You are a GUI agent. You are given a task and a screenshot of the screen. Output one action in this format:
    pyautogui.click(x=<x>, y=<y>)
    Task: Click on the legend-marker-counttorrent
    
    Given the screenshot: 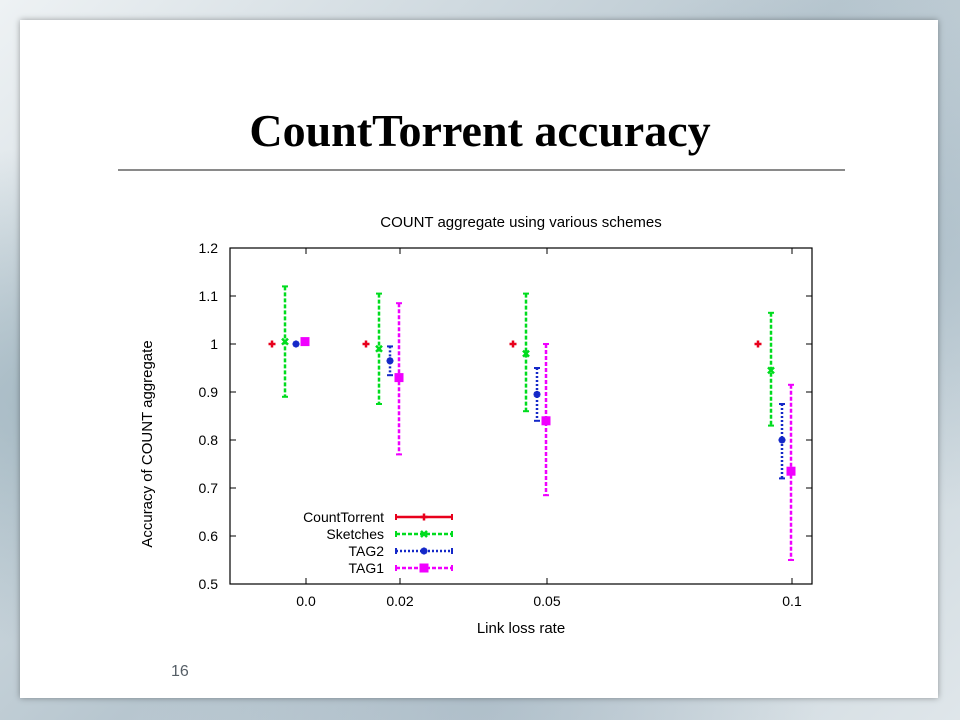 What is the action you would take?
    pyautogui.click(x=424, y=517)
    